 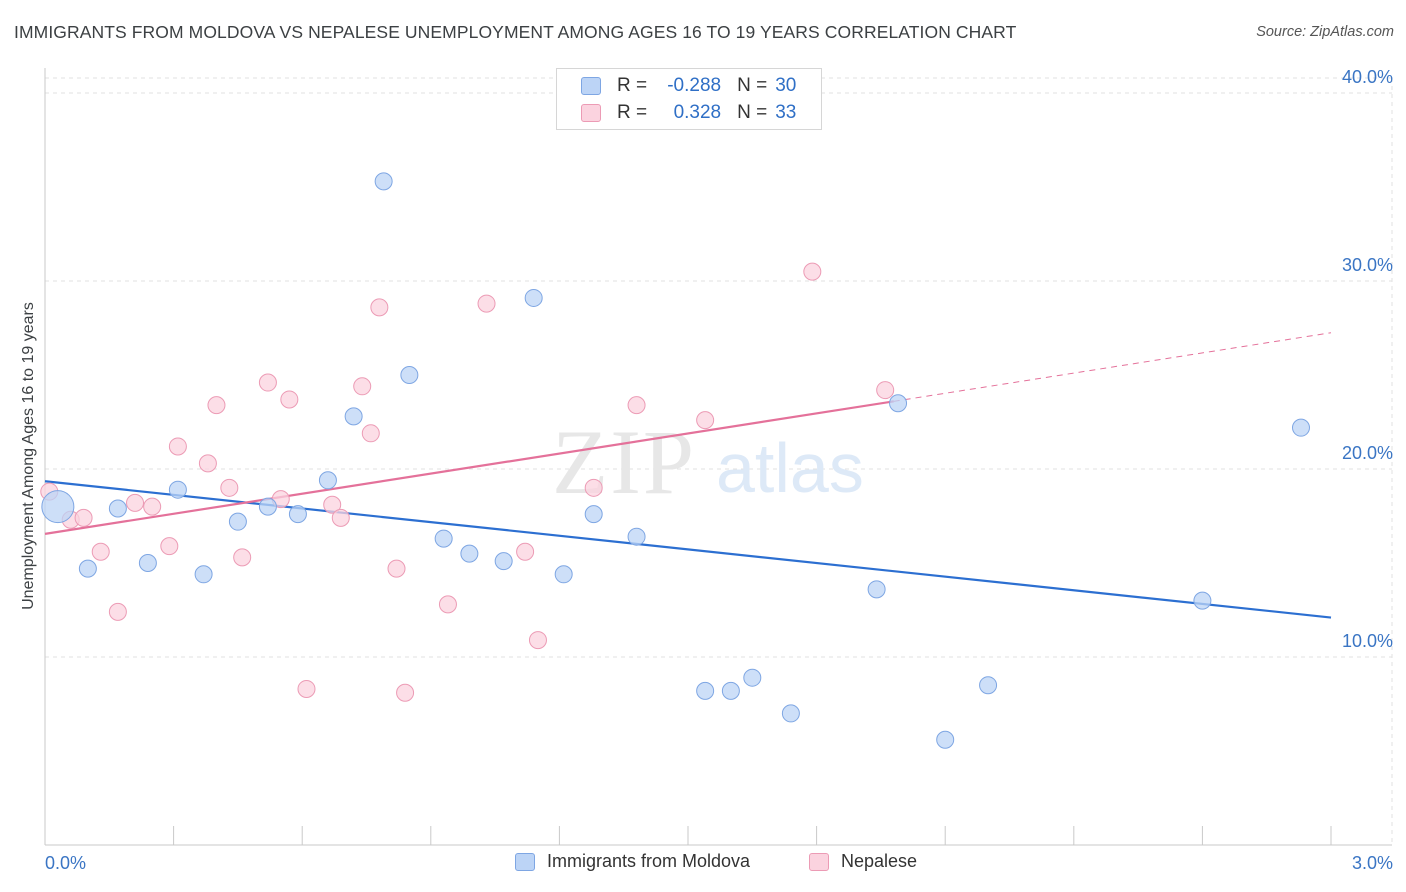 What do you see at coordinates (1372, 863) in the screenshot?
I see `x-tick-label: 3.0%` at bounding box center [1372, 863].